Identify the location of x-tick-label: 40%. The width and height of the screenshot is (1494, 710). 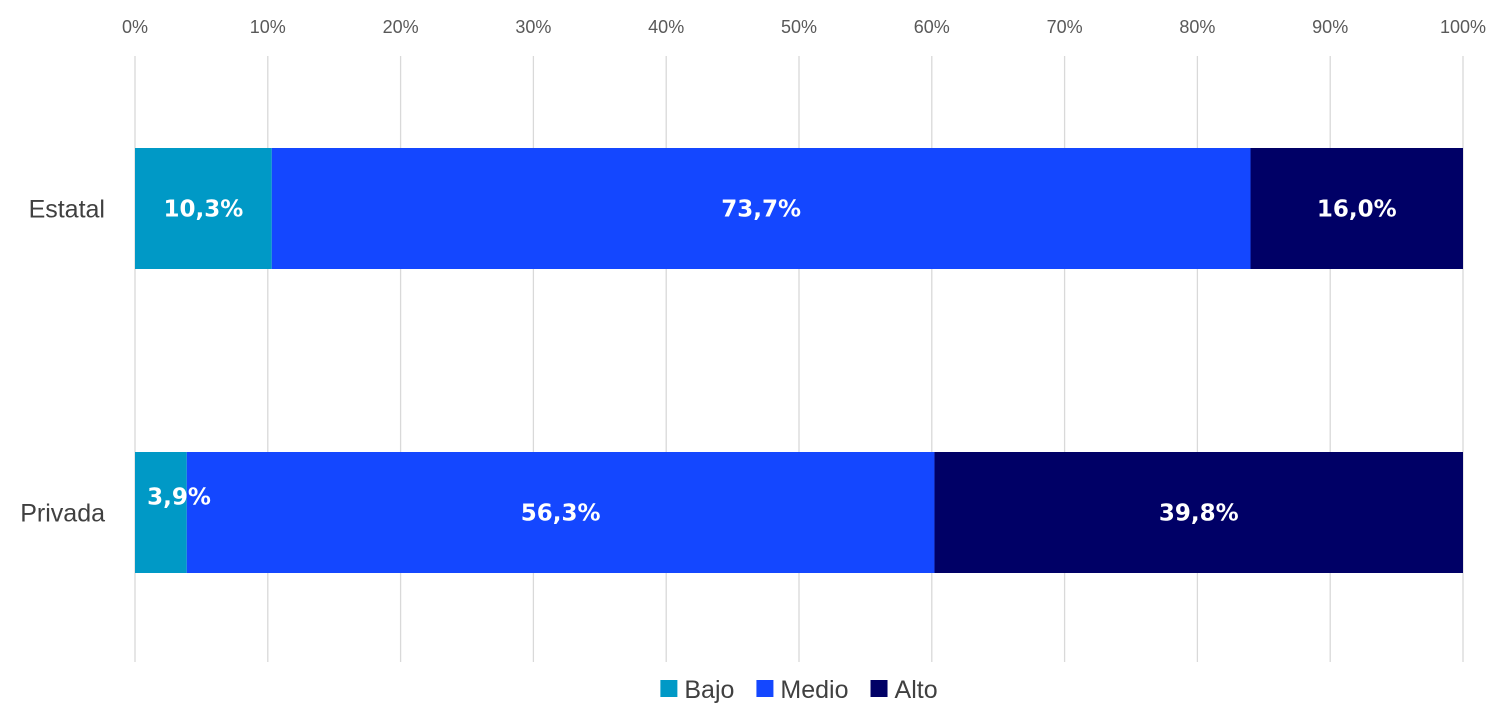
(666, 27).